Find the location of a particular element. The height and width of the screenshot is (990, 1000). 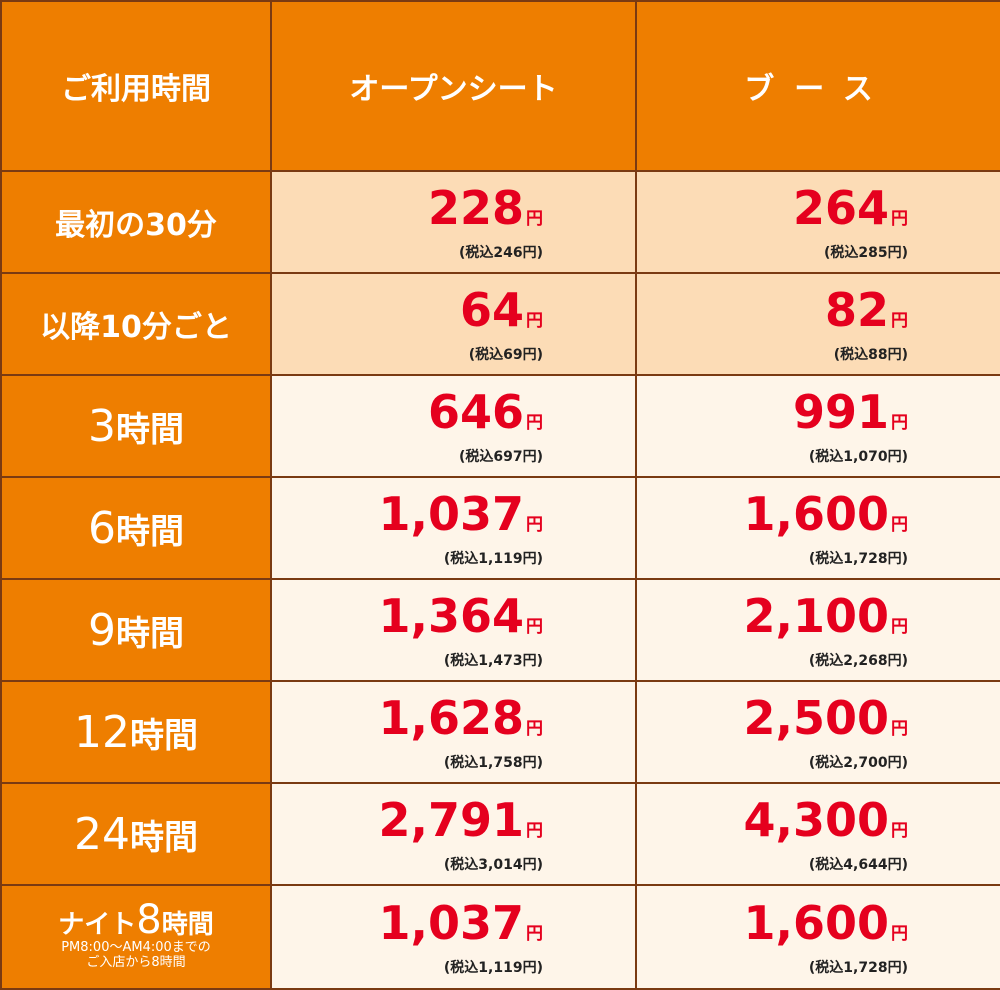

open-seat-tax-included: (税込69円) is located at coordinates (505, 354).